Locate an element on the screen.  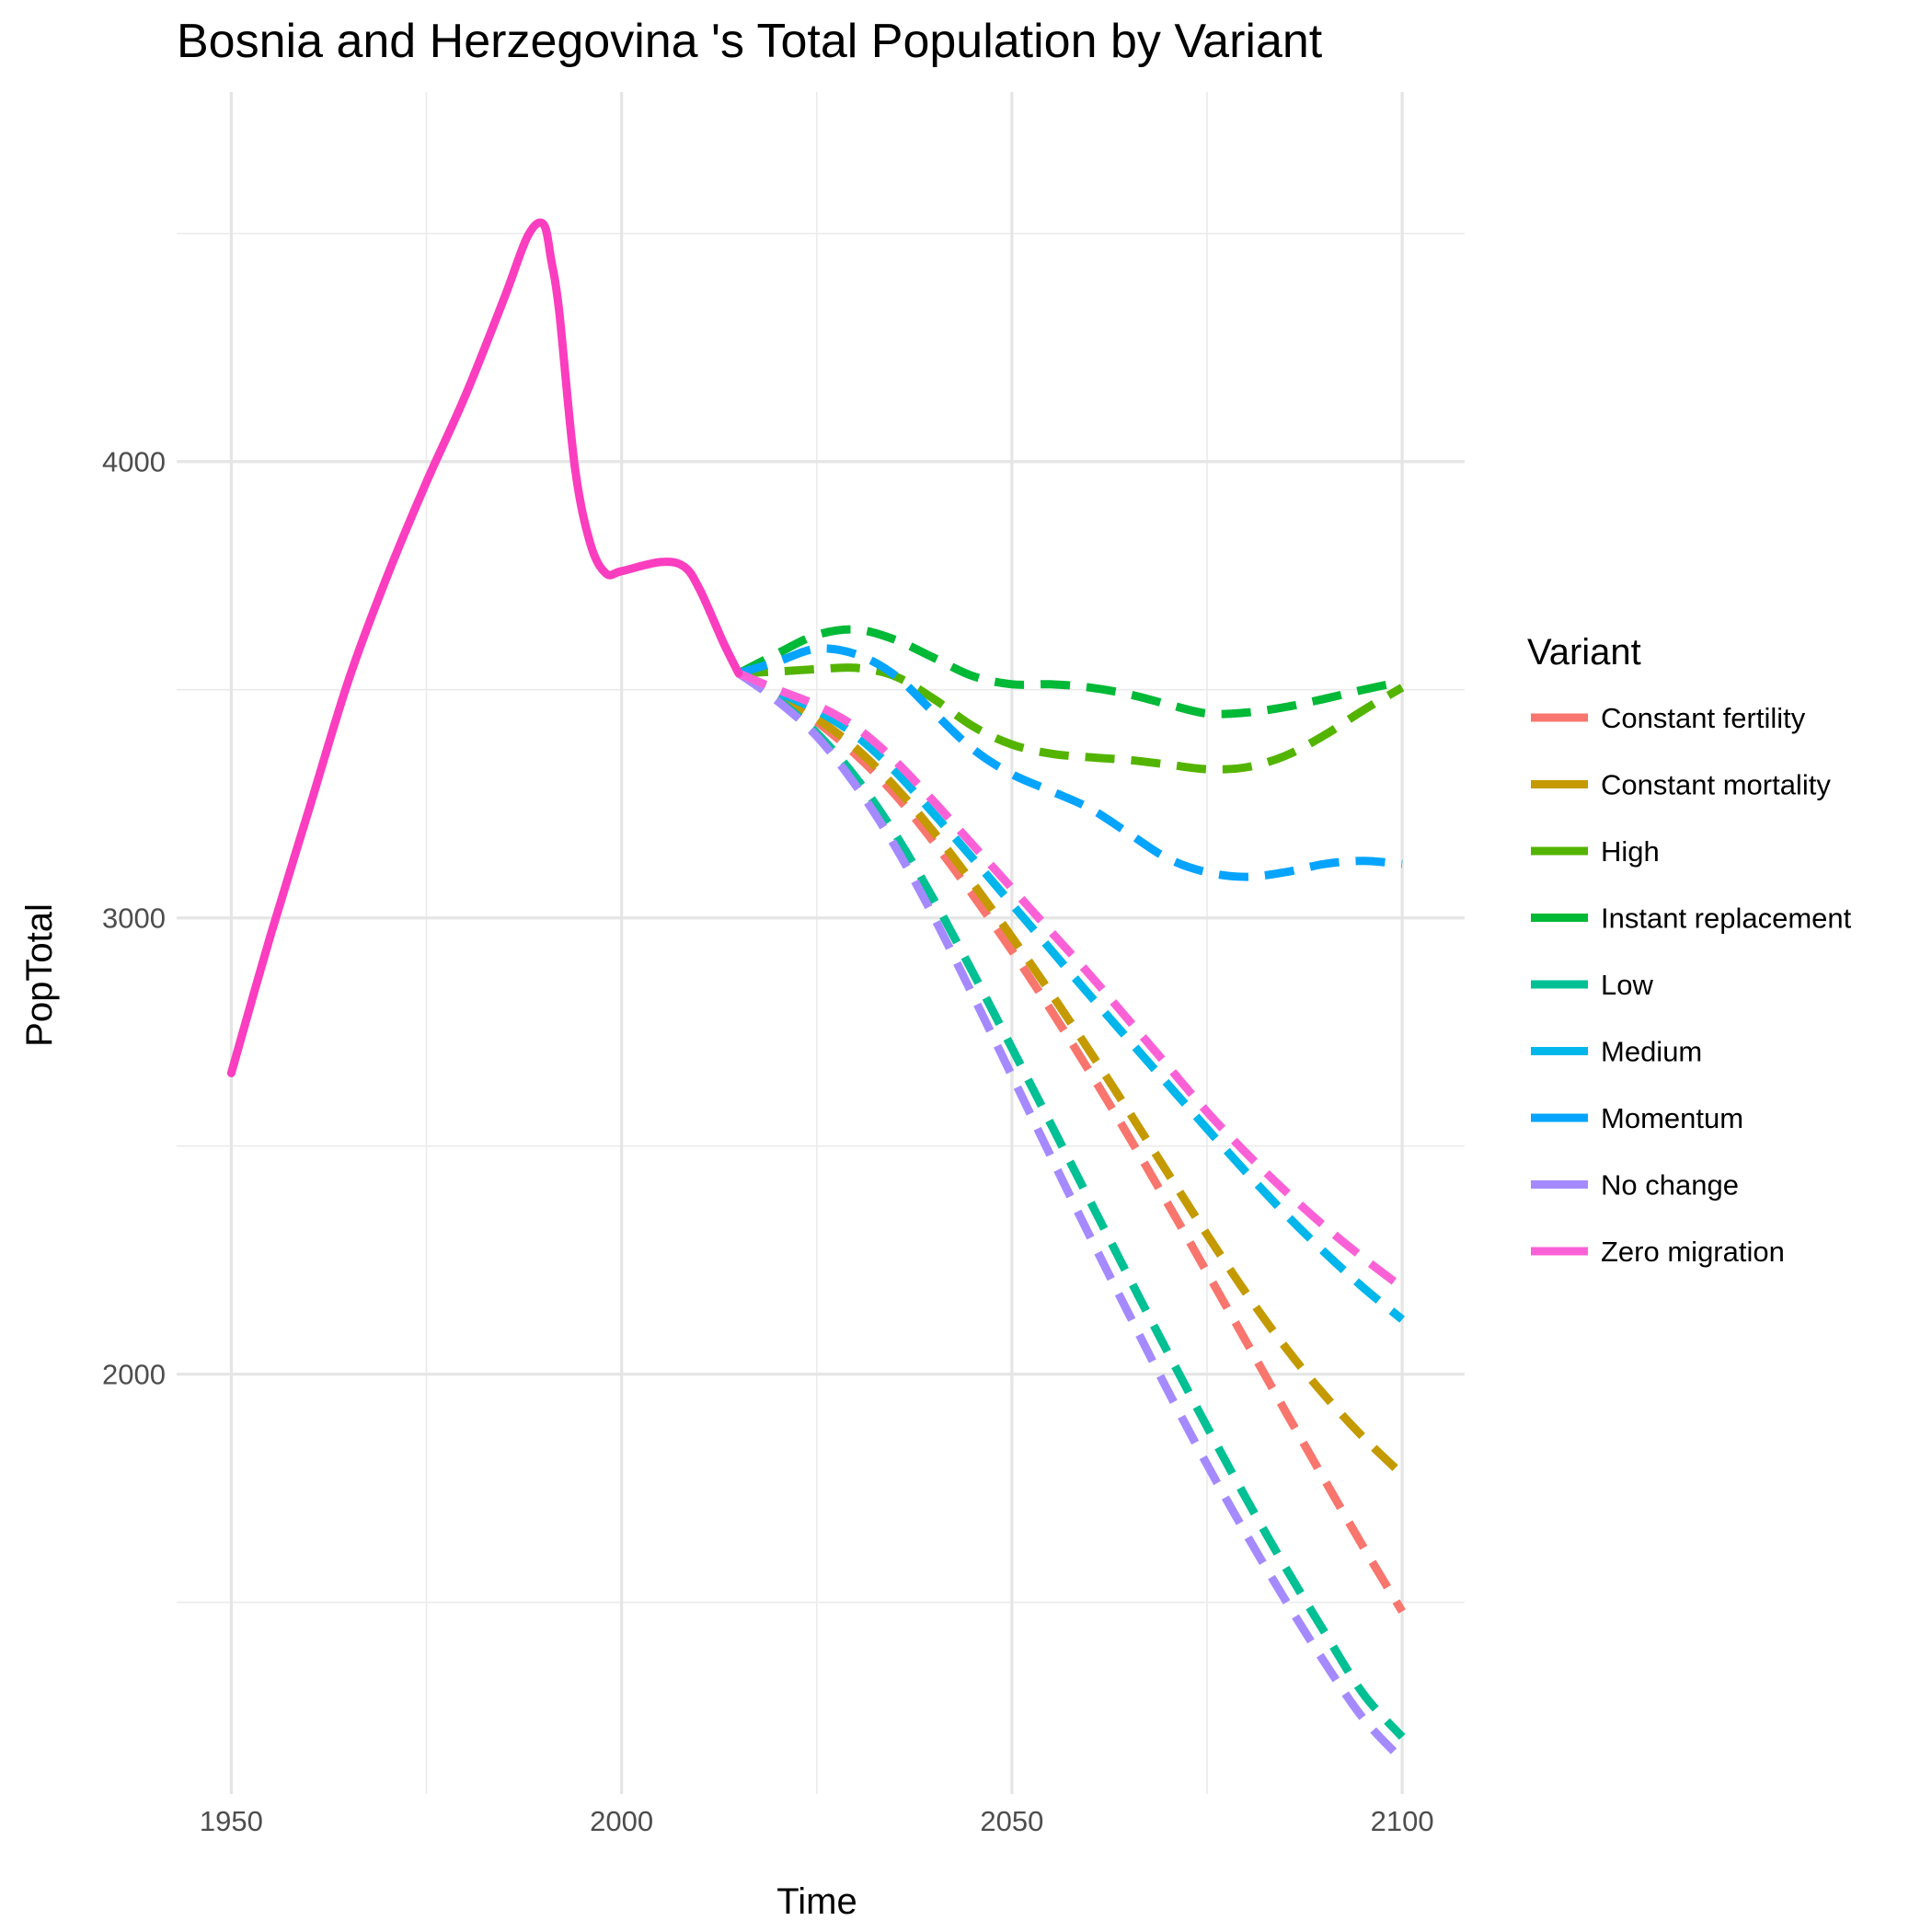
x-axis-tick-labels: 1950 2000 2050 2100 is located at coordinates (817, 1821).